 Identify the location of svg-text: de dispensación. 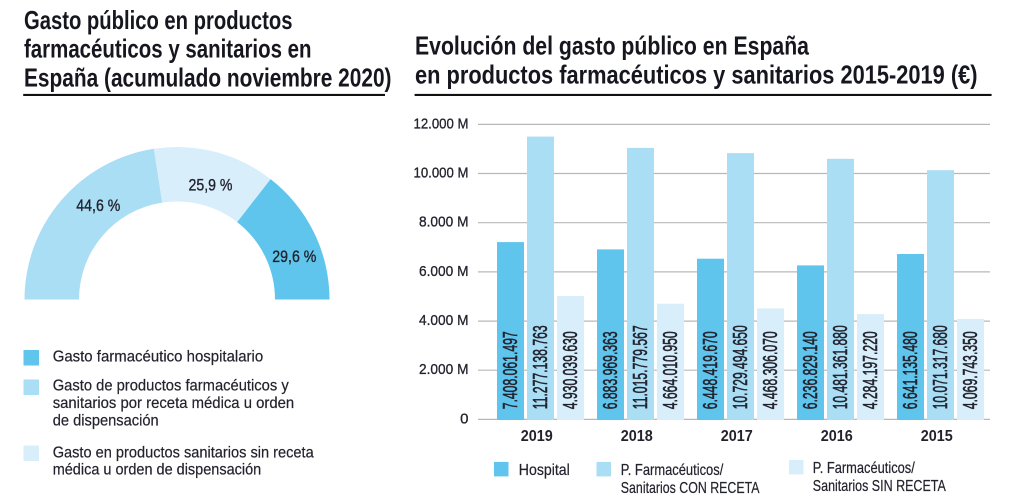
(106, 421).